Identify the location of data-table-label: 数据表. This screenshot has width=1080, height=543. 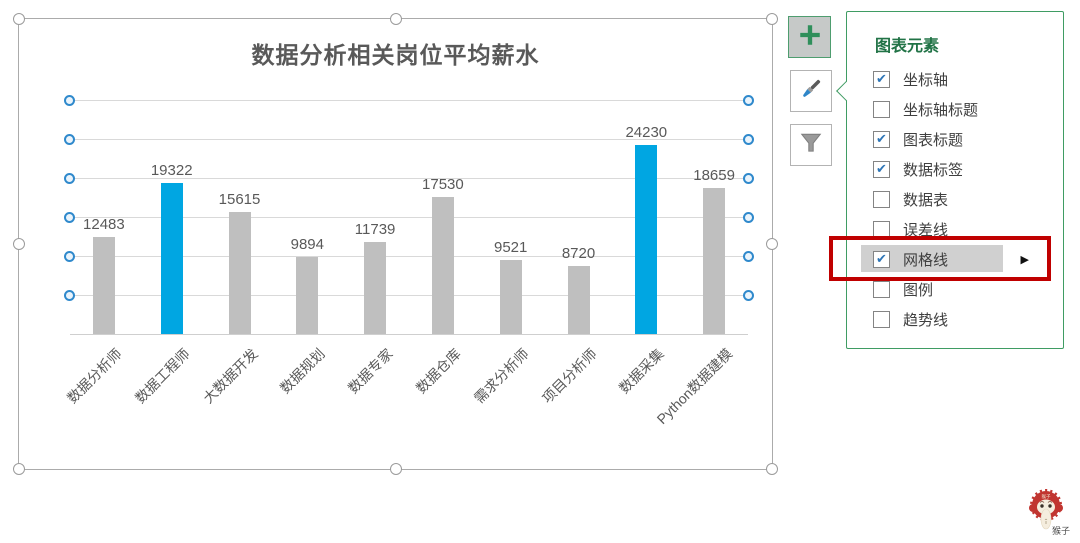
(926, 200).